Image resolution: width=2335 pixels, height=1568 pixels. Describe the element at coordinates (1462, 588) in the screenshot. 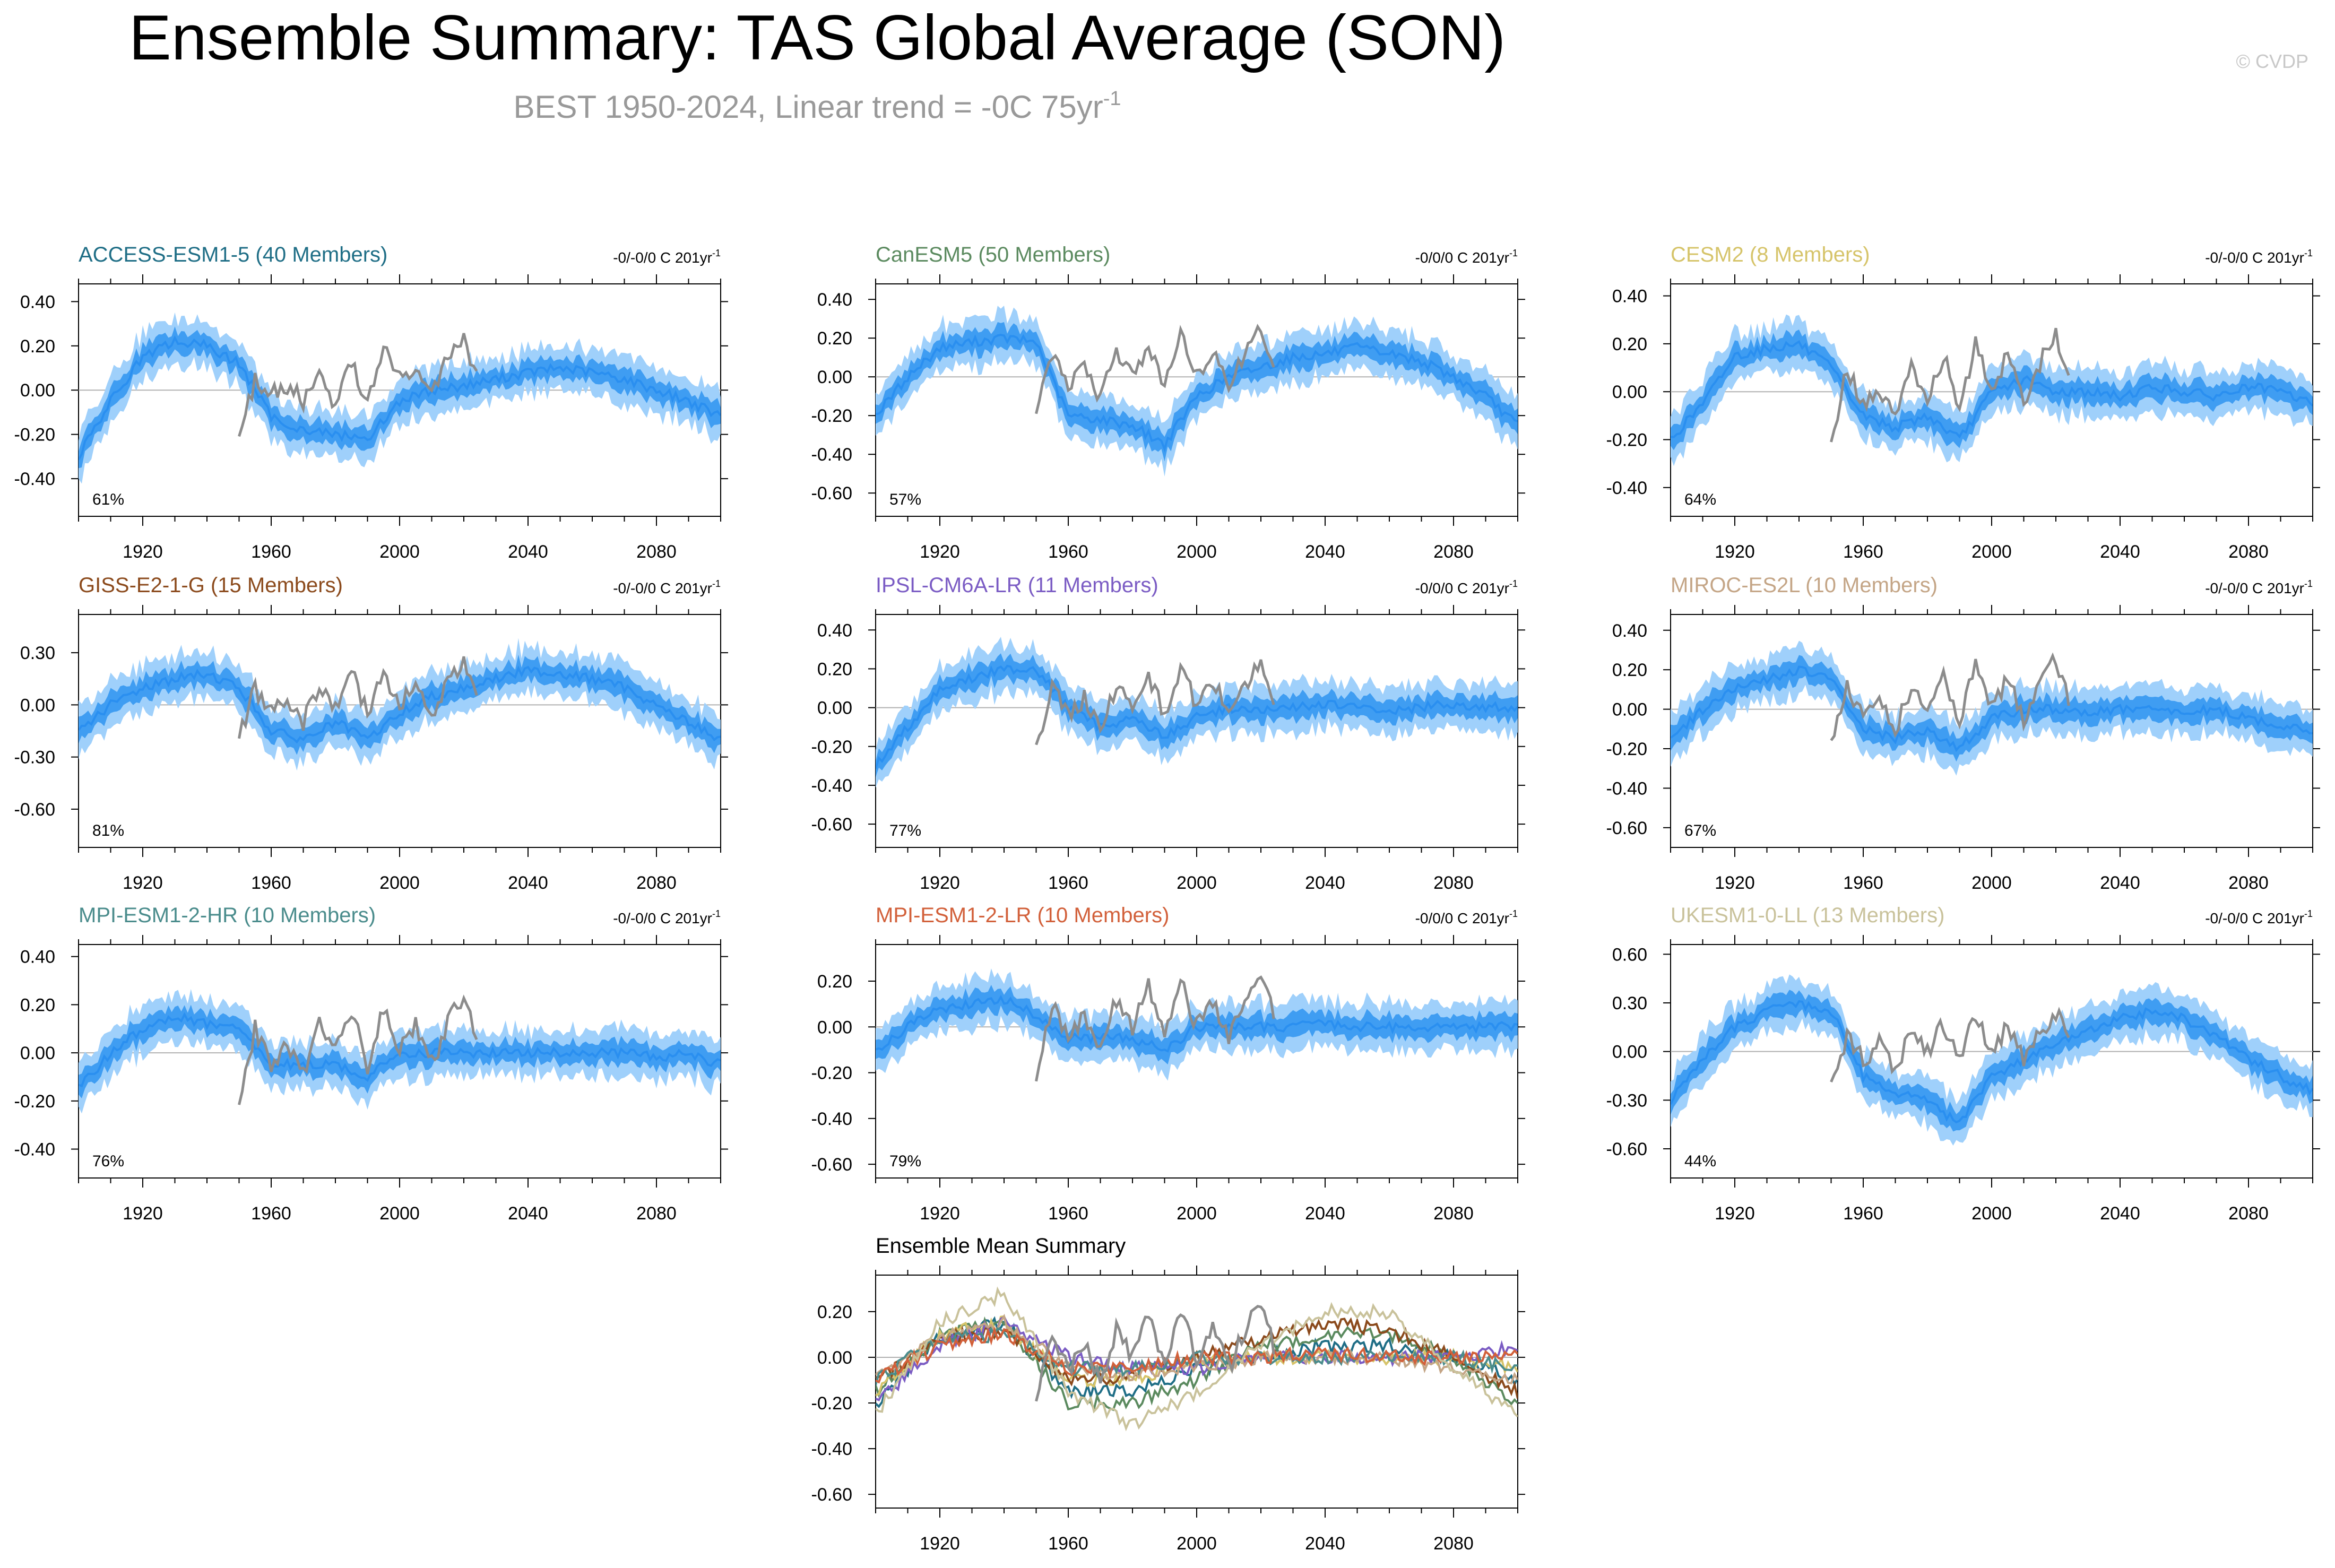

I see `trend-label-text: -0/0/0 C 201yr` at that location.